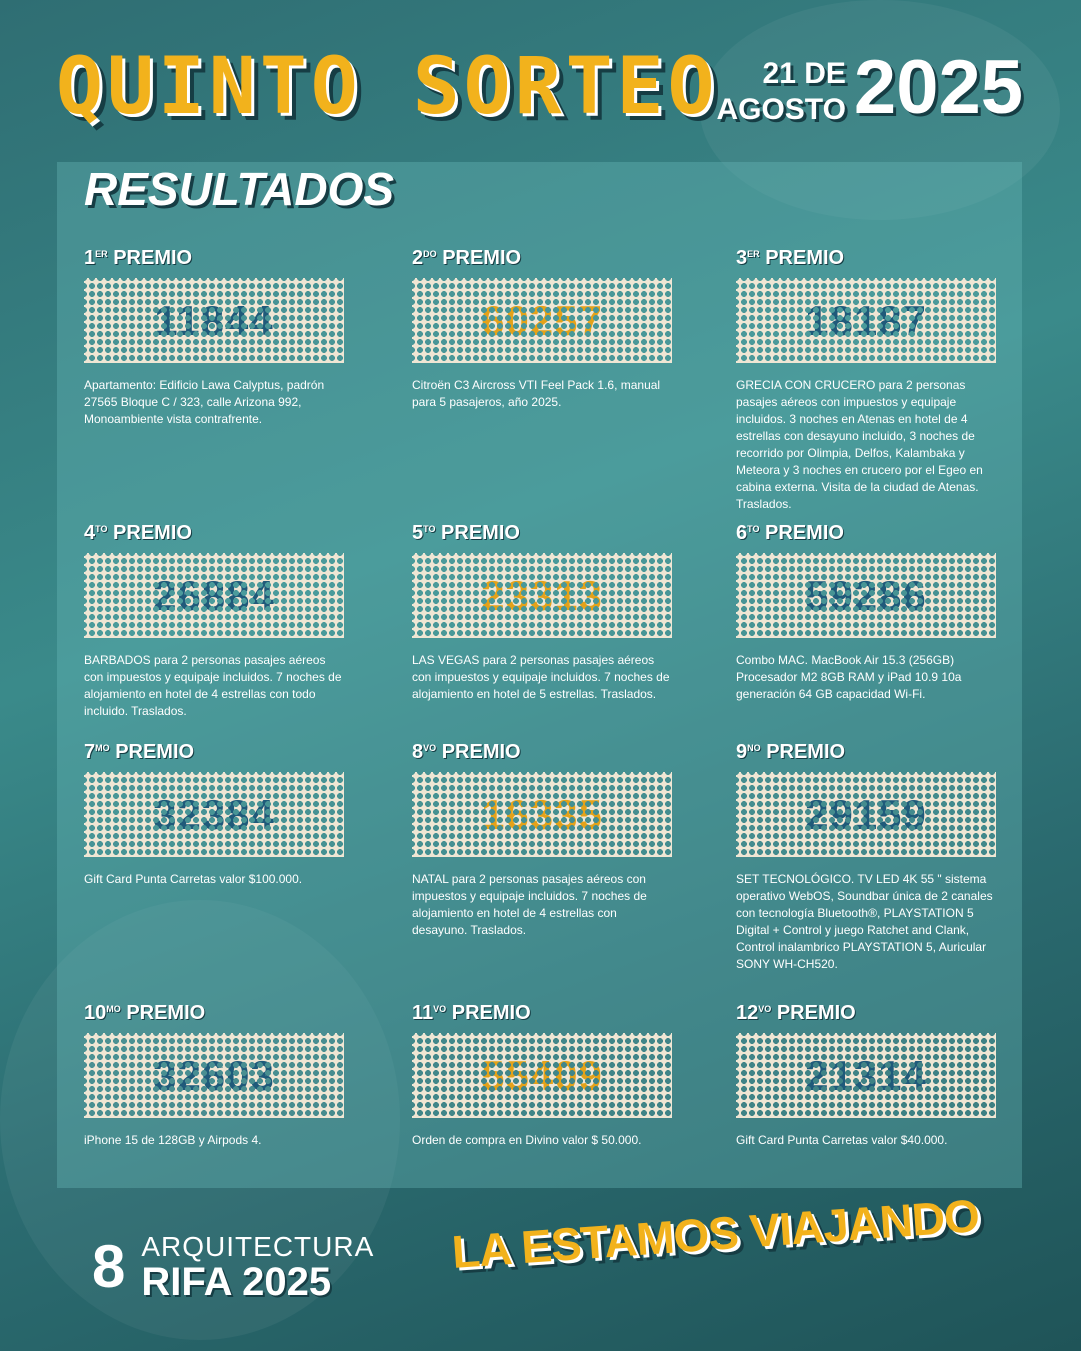 The width and height of the screenshot is (1081, 1351). I want to click on prize-rank: 4, so click(90, 533).